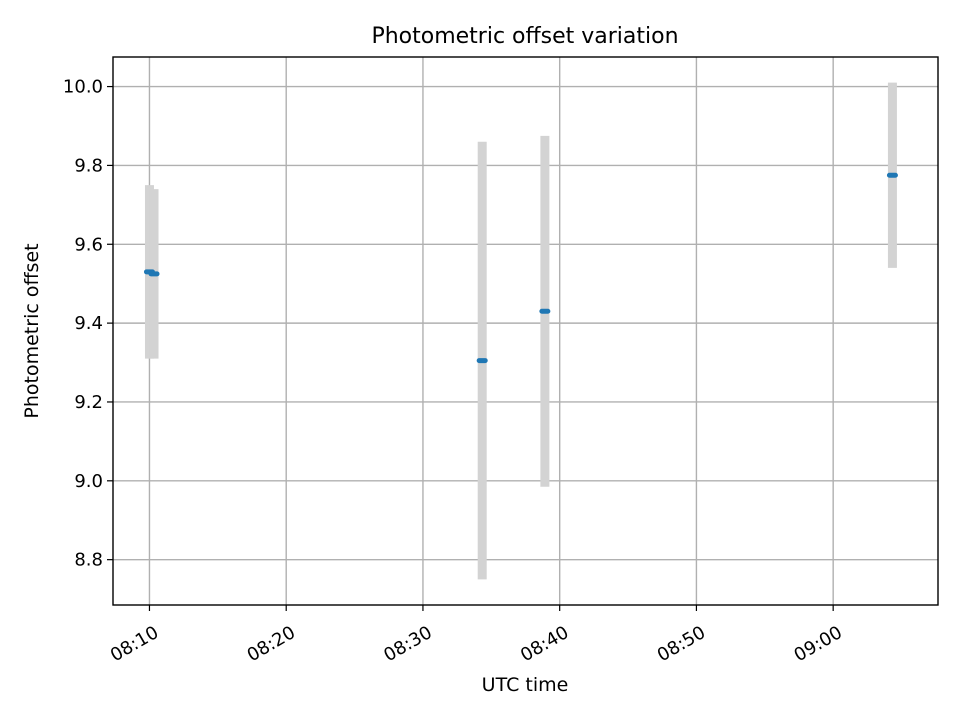  I want to click on y-tick-label: 8.8, so click(88, 560).